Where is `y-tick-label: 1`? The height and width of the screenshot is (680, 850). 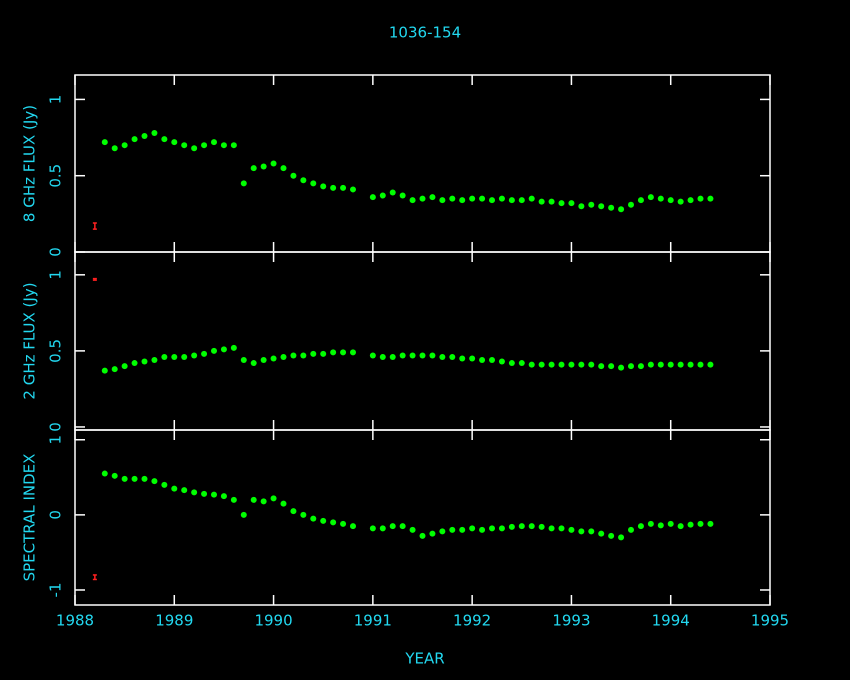 y-tick-label: 1 is located at coordinates (56, 100).